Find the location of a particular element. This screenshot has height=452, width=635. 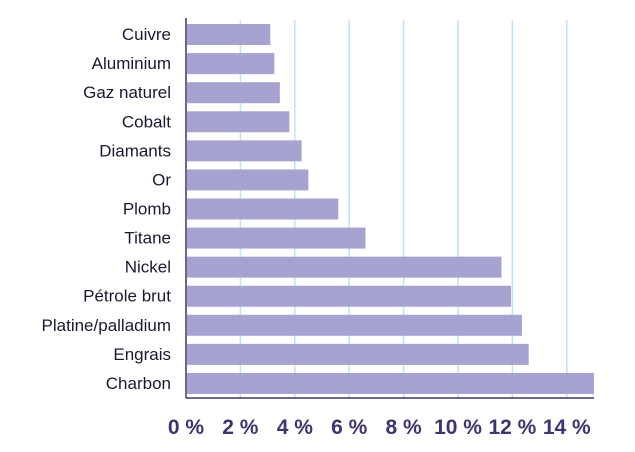

category-label: Charbon is located at coordinates (138, 383).